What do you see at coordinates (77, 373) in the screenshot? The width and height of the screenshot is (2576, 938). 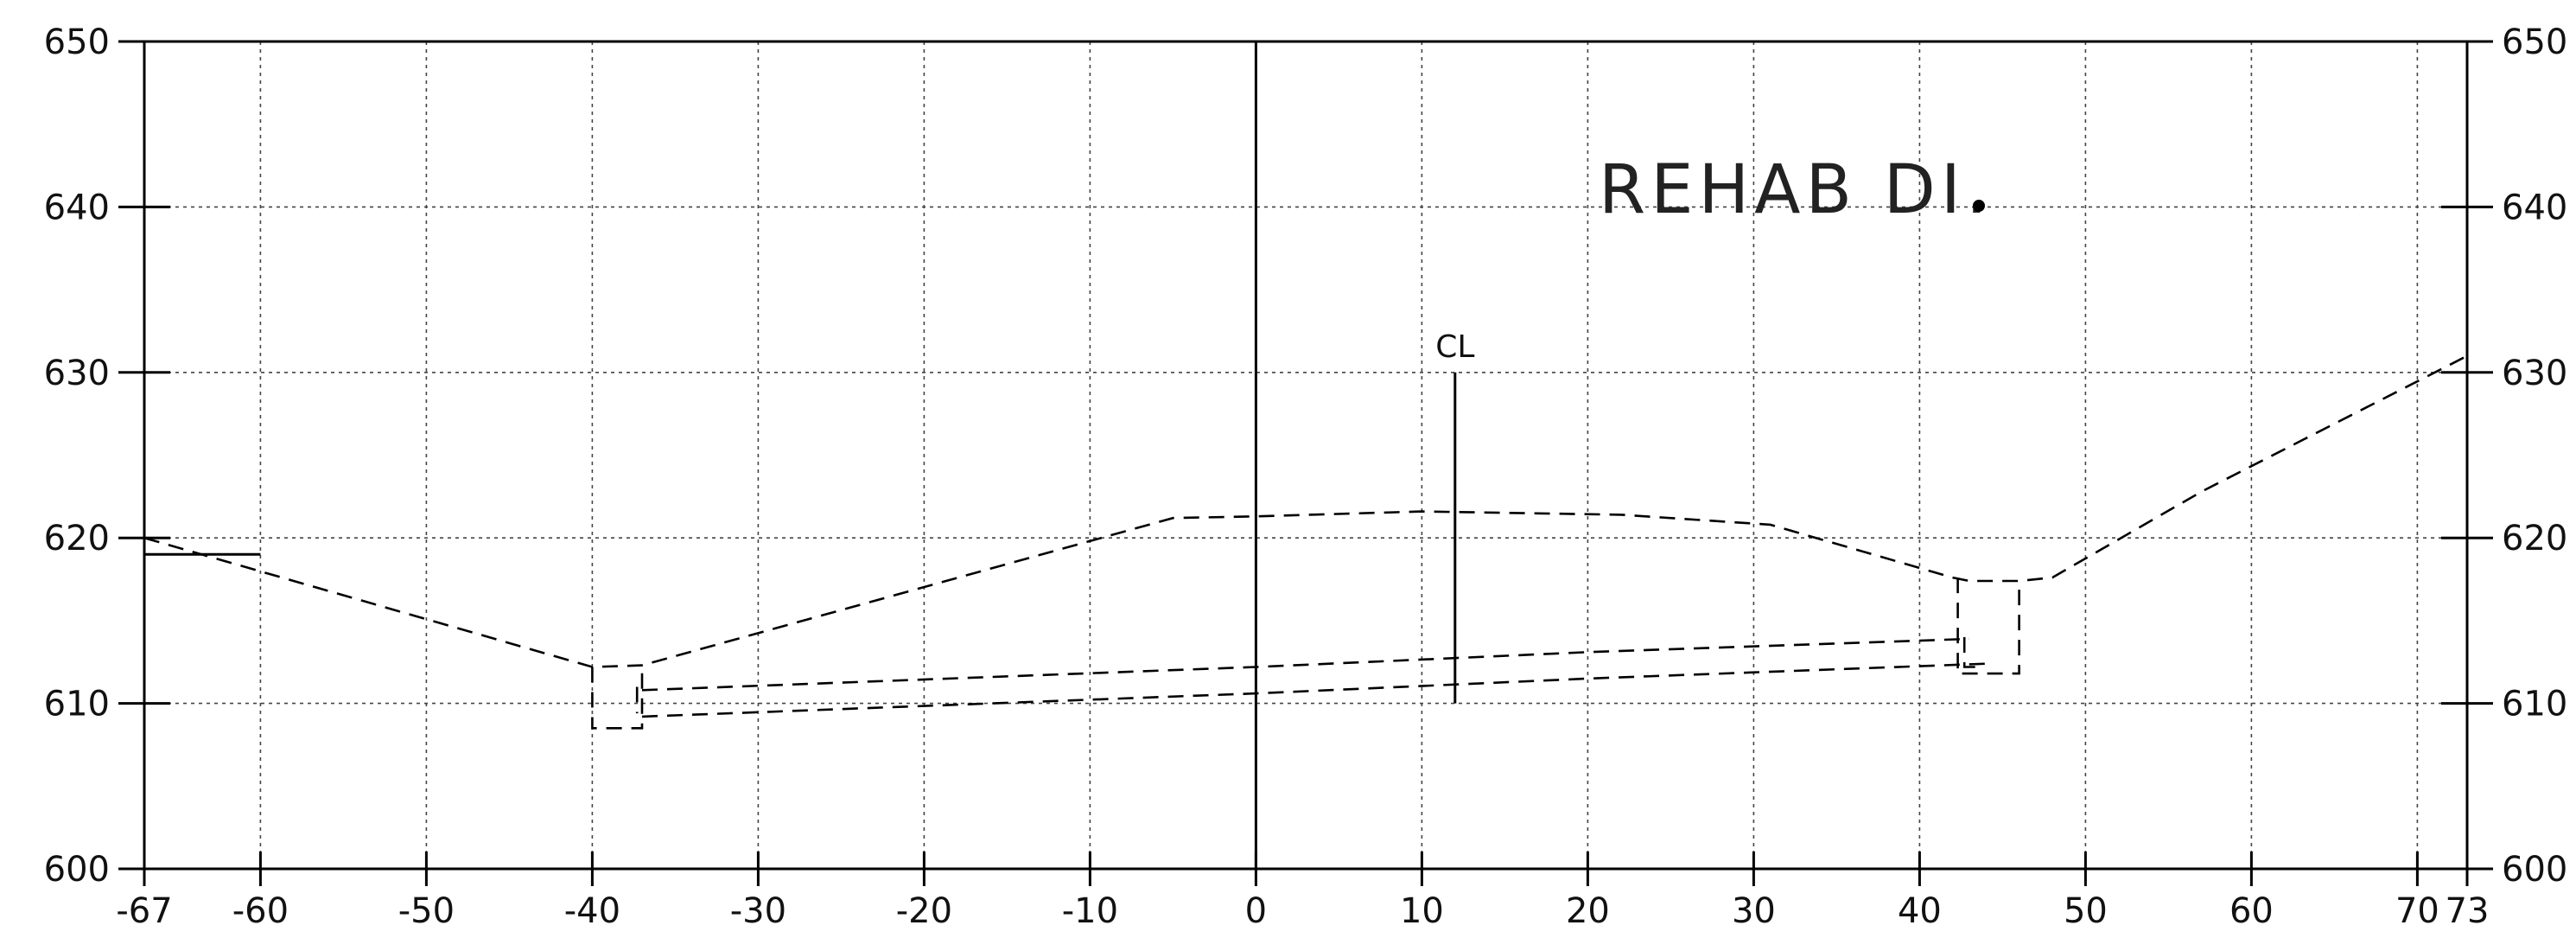 I see `y-tick-label-left: 630` at bounding box center [77, 373].